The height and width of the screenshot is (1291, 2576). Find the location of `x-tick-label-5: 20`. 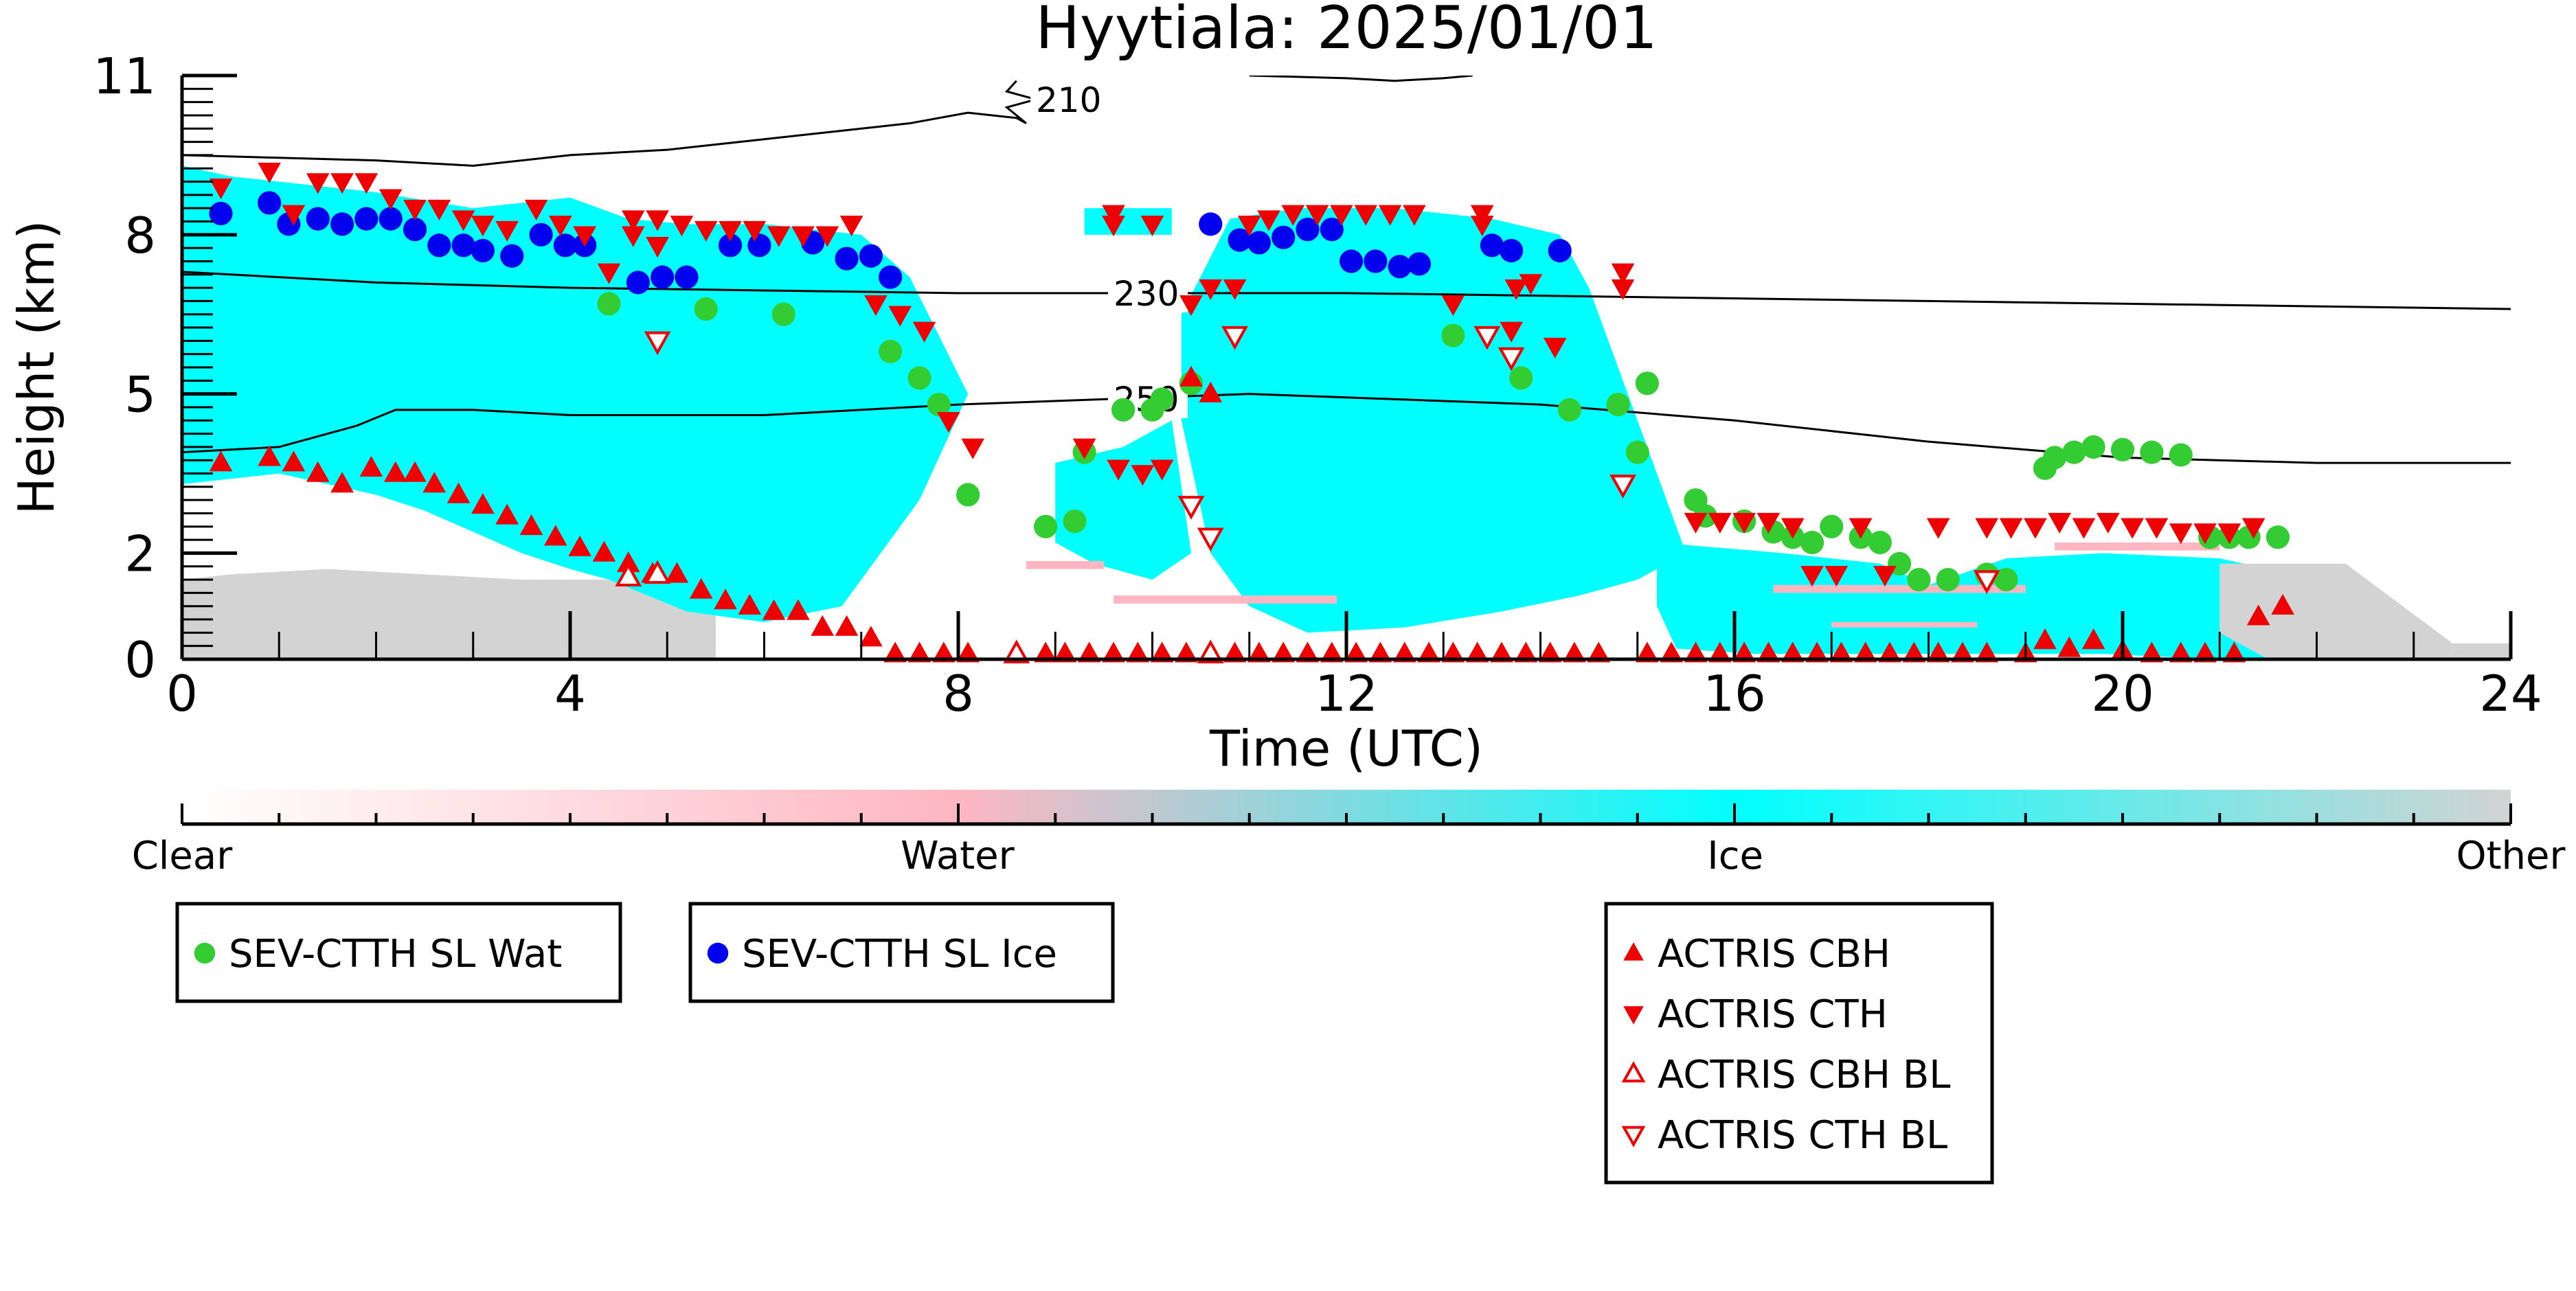

x-tick-label-5: 20 is located at coordinates (2122, 694).